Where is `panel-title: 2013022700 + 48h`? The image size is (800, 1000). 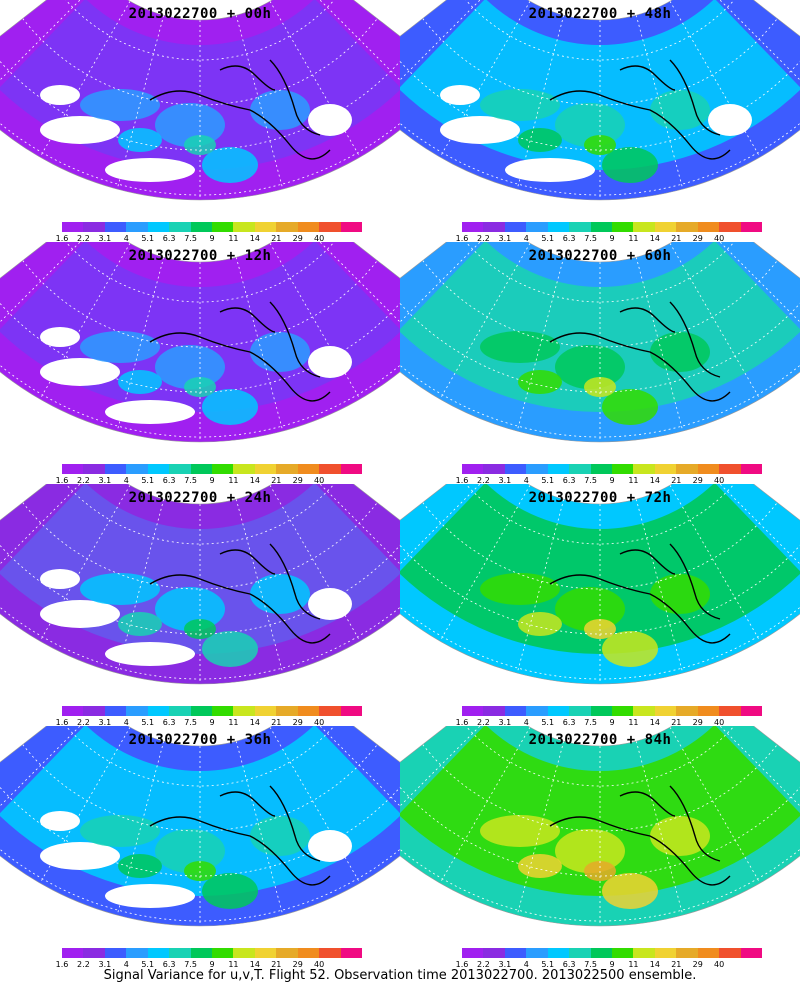
panel-title: 2013022700 + 48h is located at coordinates (600, 14).